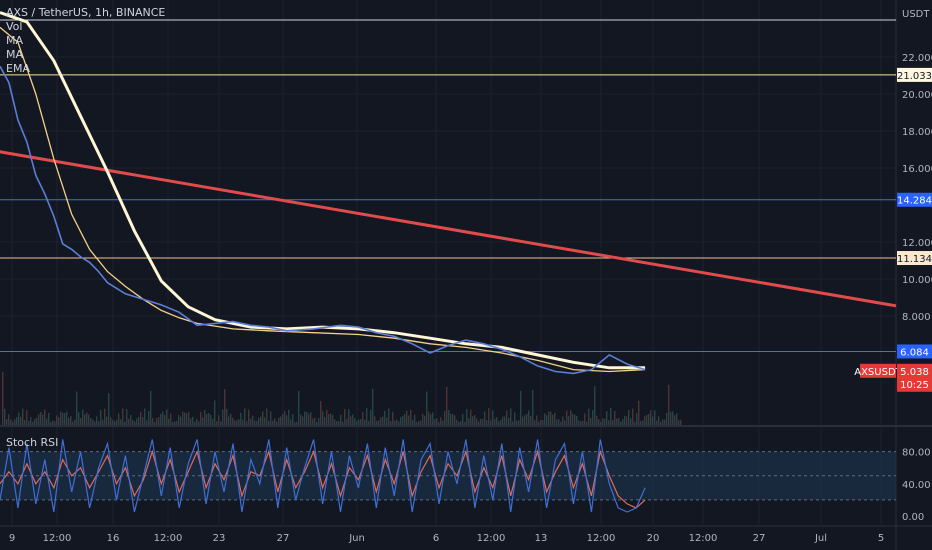 Image resolution: width=932 pixels, height=550 pixels. I want to click on stoch-rsi-pane, so click(448, 476).